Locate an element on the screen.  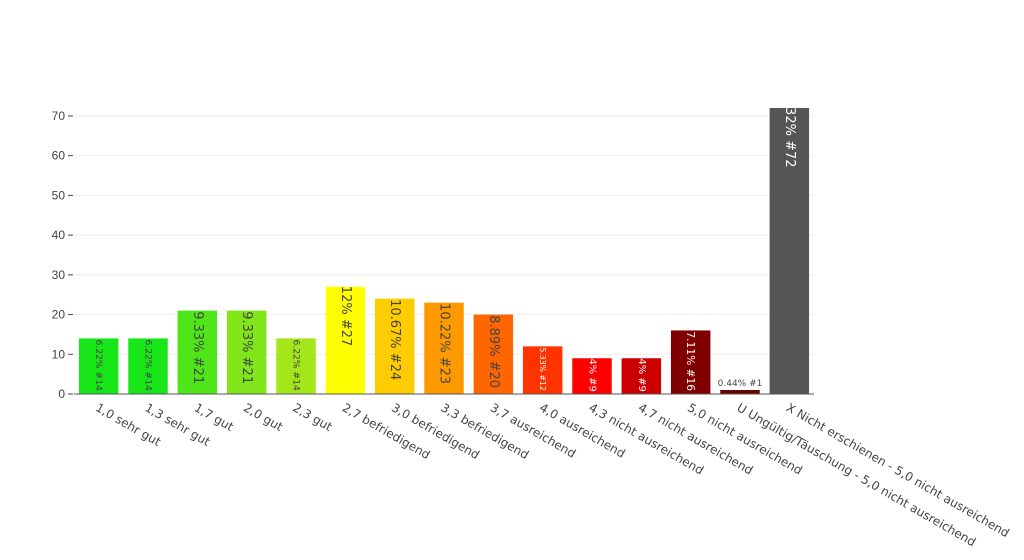
bar-data-label: 5.33% #12 is located at coordinates (542, 369).